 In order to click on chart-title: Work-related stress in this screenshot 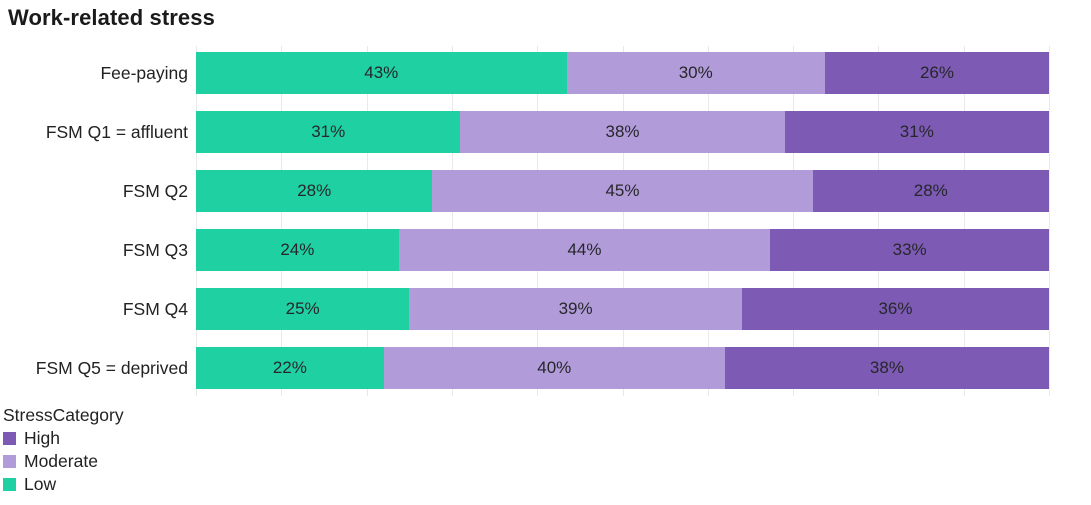, I will do `click(111, 17)`.